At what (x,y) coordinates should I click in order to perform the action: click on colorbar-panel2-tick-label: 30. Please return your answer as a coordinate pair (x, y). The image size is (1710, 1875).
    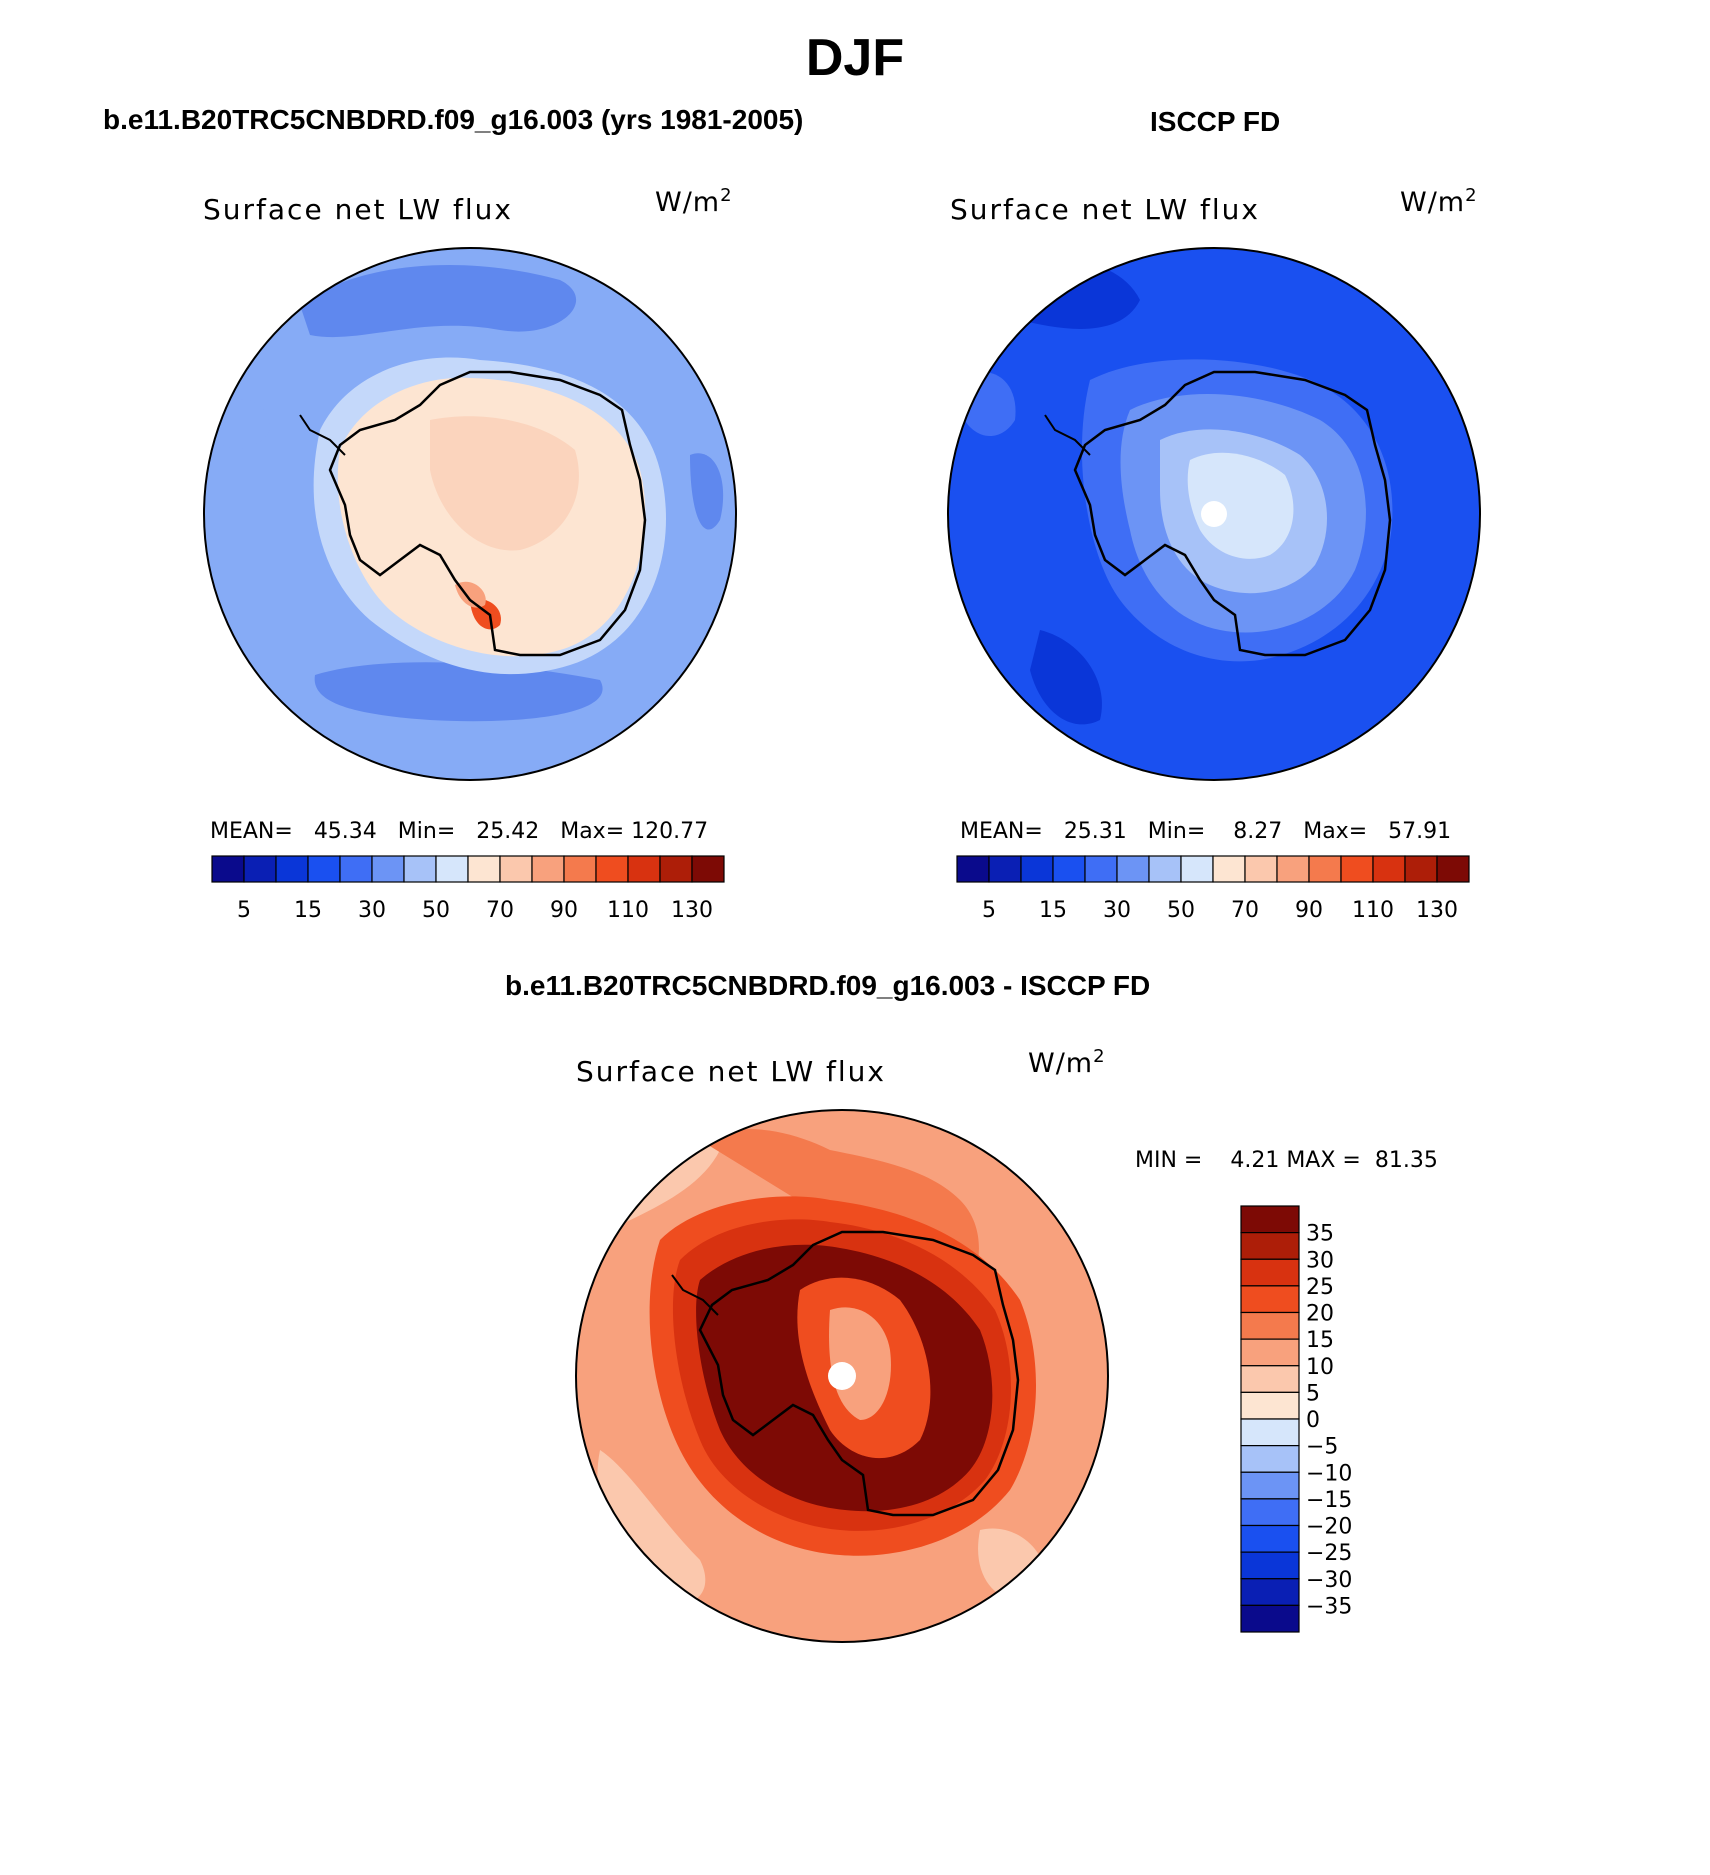
    Looking at the image, I should click on (1117, 910).